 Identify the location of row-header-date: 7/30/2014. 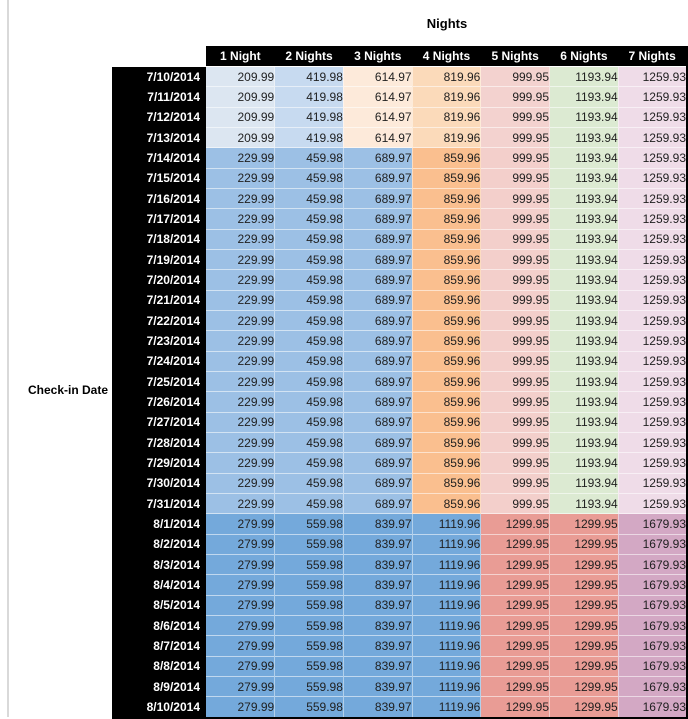
(159, 483).